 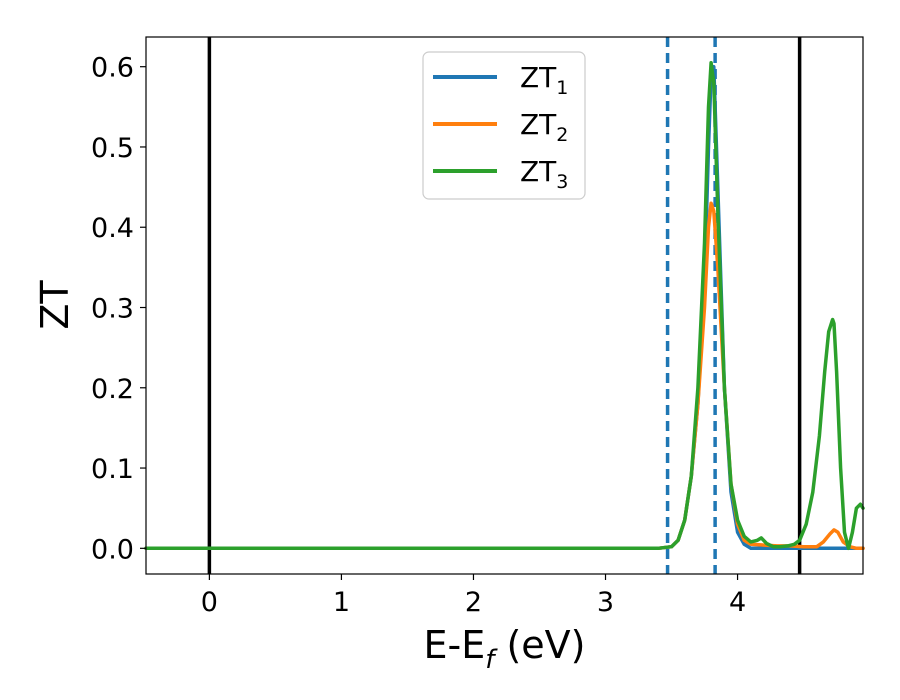 What do you see at coordinates (605, 602) in the screenshot?
I see `x-tick-label: 3` at bounding box center [605, 602].